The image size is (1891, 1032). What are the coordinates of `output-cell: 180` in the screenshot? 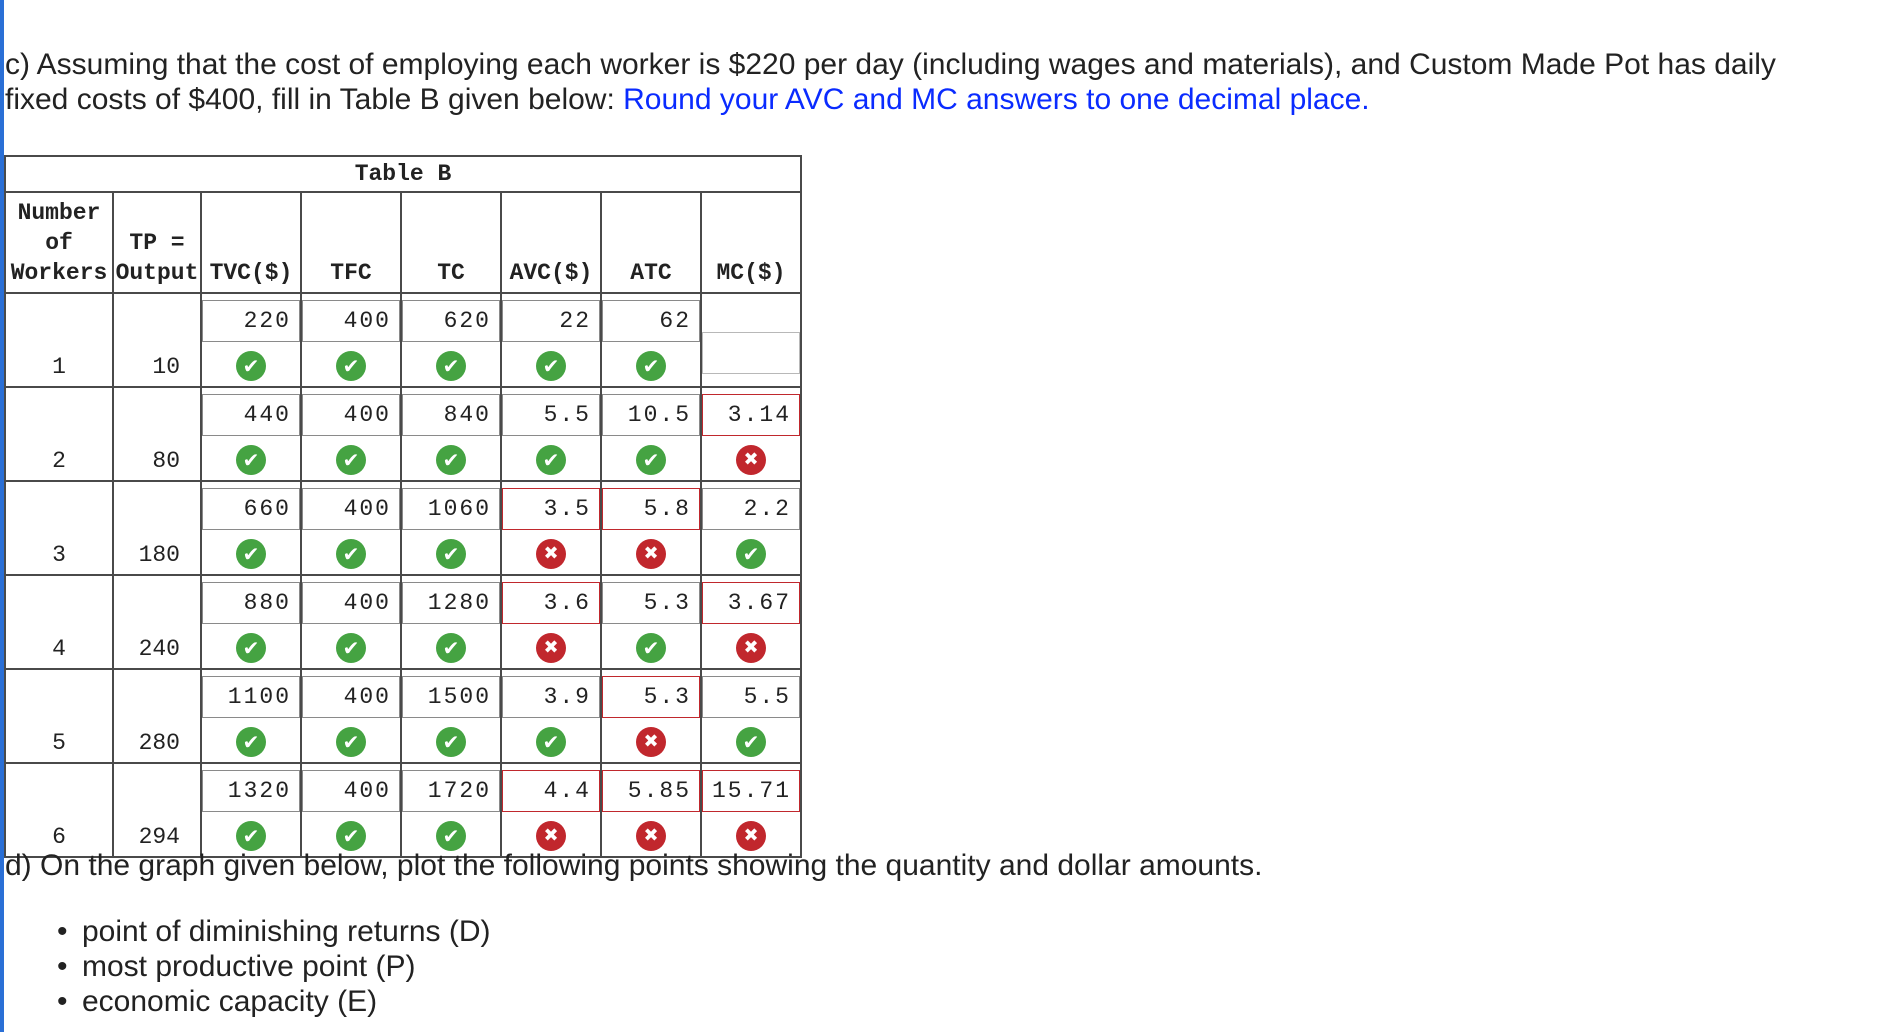 It's located at (157, 528).